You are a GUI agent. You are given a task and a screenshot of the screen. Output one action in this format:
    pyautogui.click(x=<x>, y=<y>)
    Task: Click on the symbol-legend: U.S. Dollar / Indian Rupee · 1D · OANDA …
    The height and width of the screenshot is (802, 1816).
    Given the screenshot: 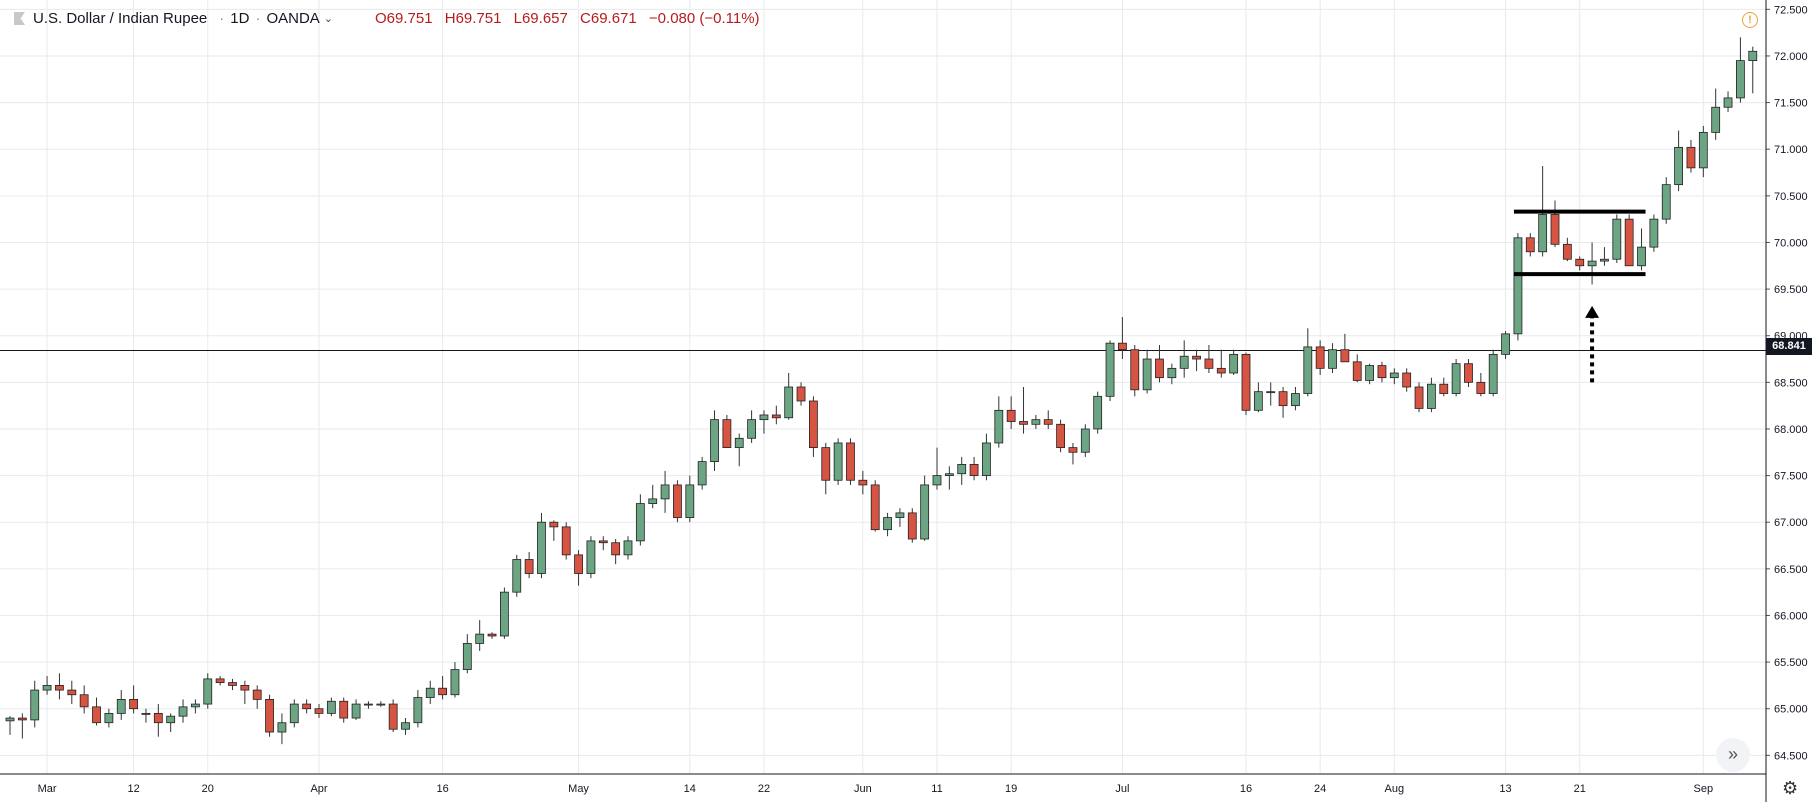 What is the action you would take?
    pyautogui.click(x=391, y=18)
    